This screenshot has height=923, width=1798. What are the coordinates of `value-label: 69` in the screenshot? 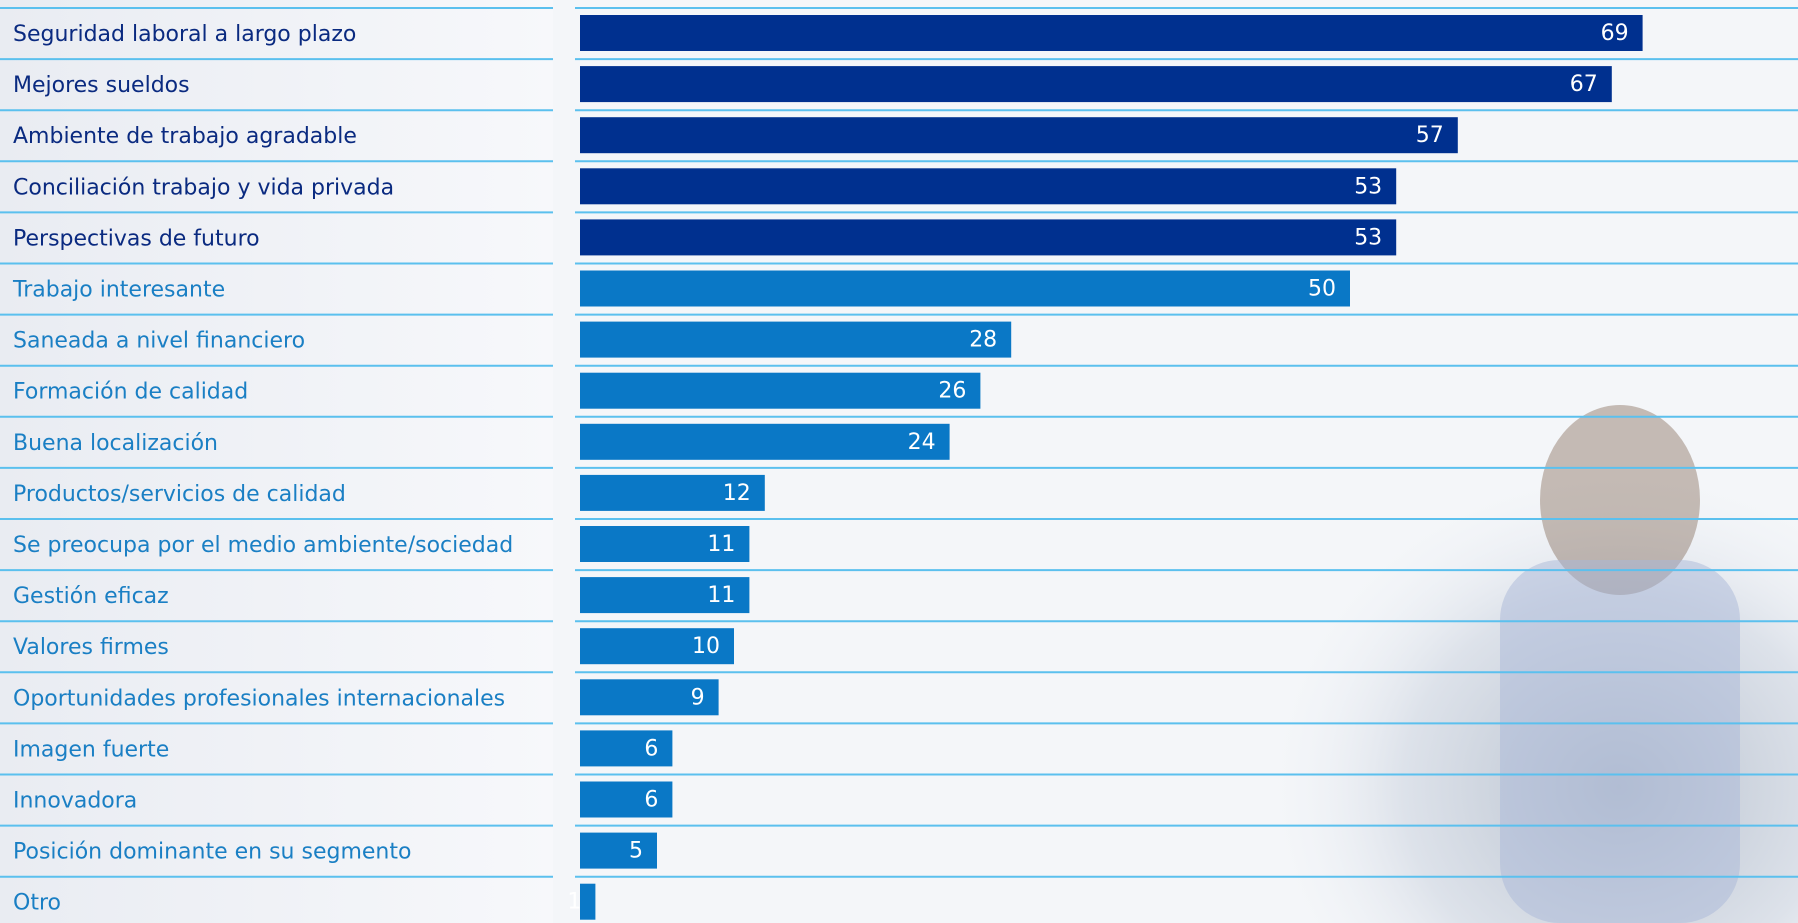 It's located at (1615, 33).